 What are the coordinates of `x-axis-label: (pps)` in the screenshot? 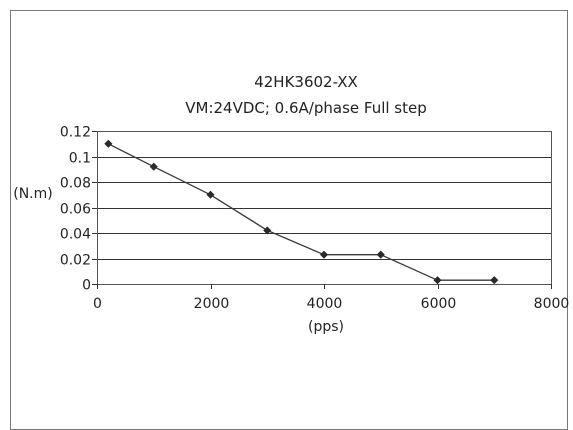 It's located at (326, 327).